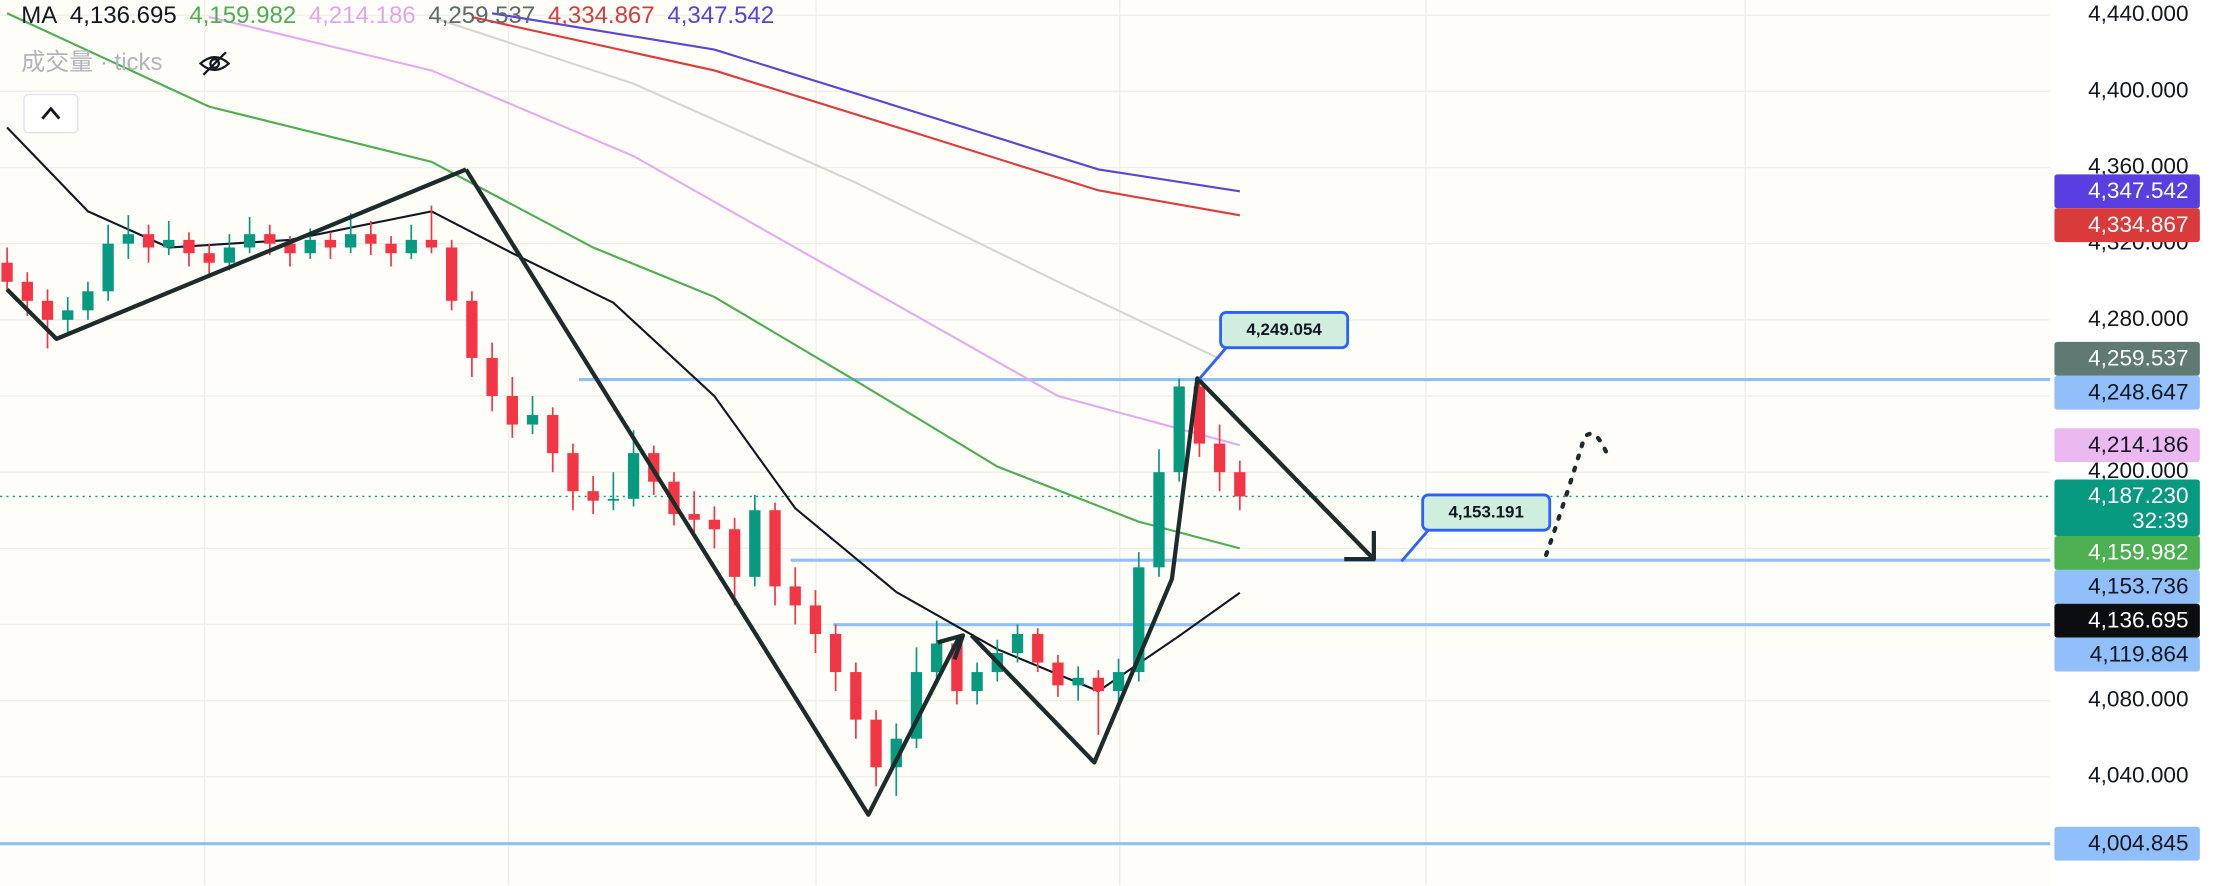  I want to click on price-tag-label: 4,159.982, so click(2138, 552).